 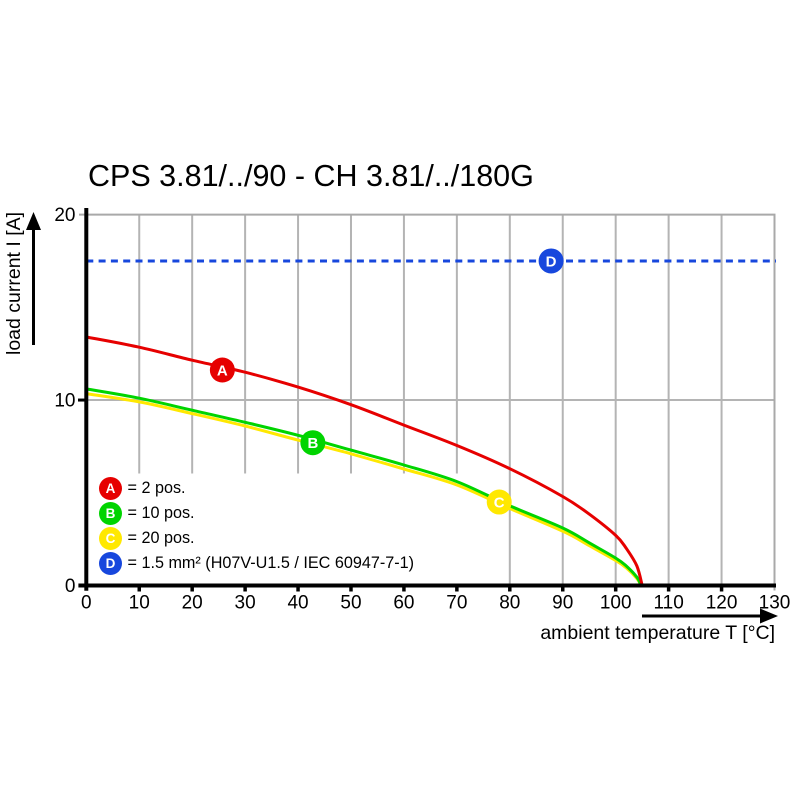 What do you see at coordinates (657, 633) in the screenshot?
I see `x-axis-title: ambient temperature T [°C]` at bounding box center [657, 633].